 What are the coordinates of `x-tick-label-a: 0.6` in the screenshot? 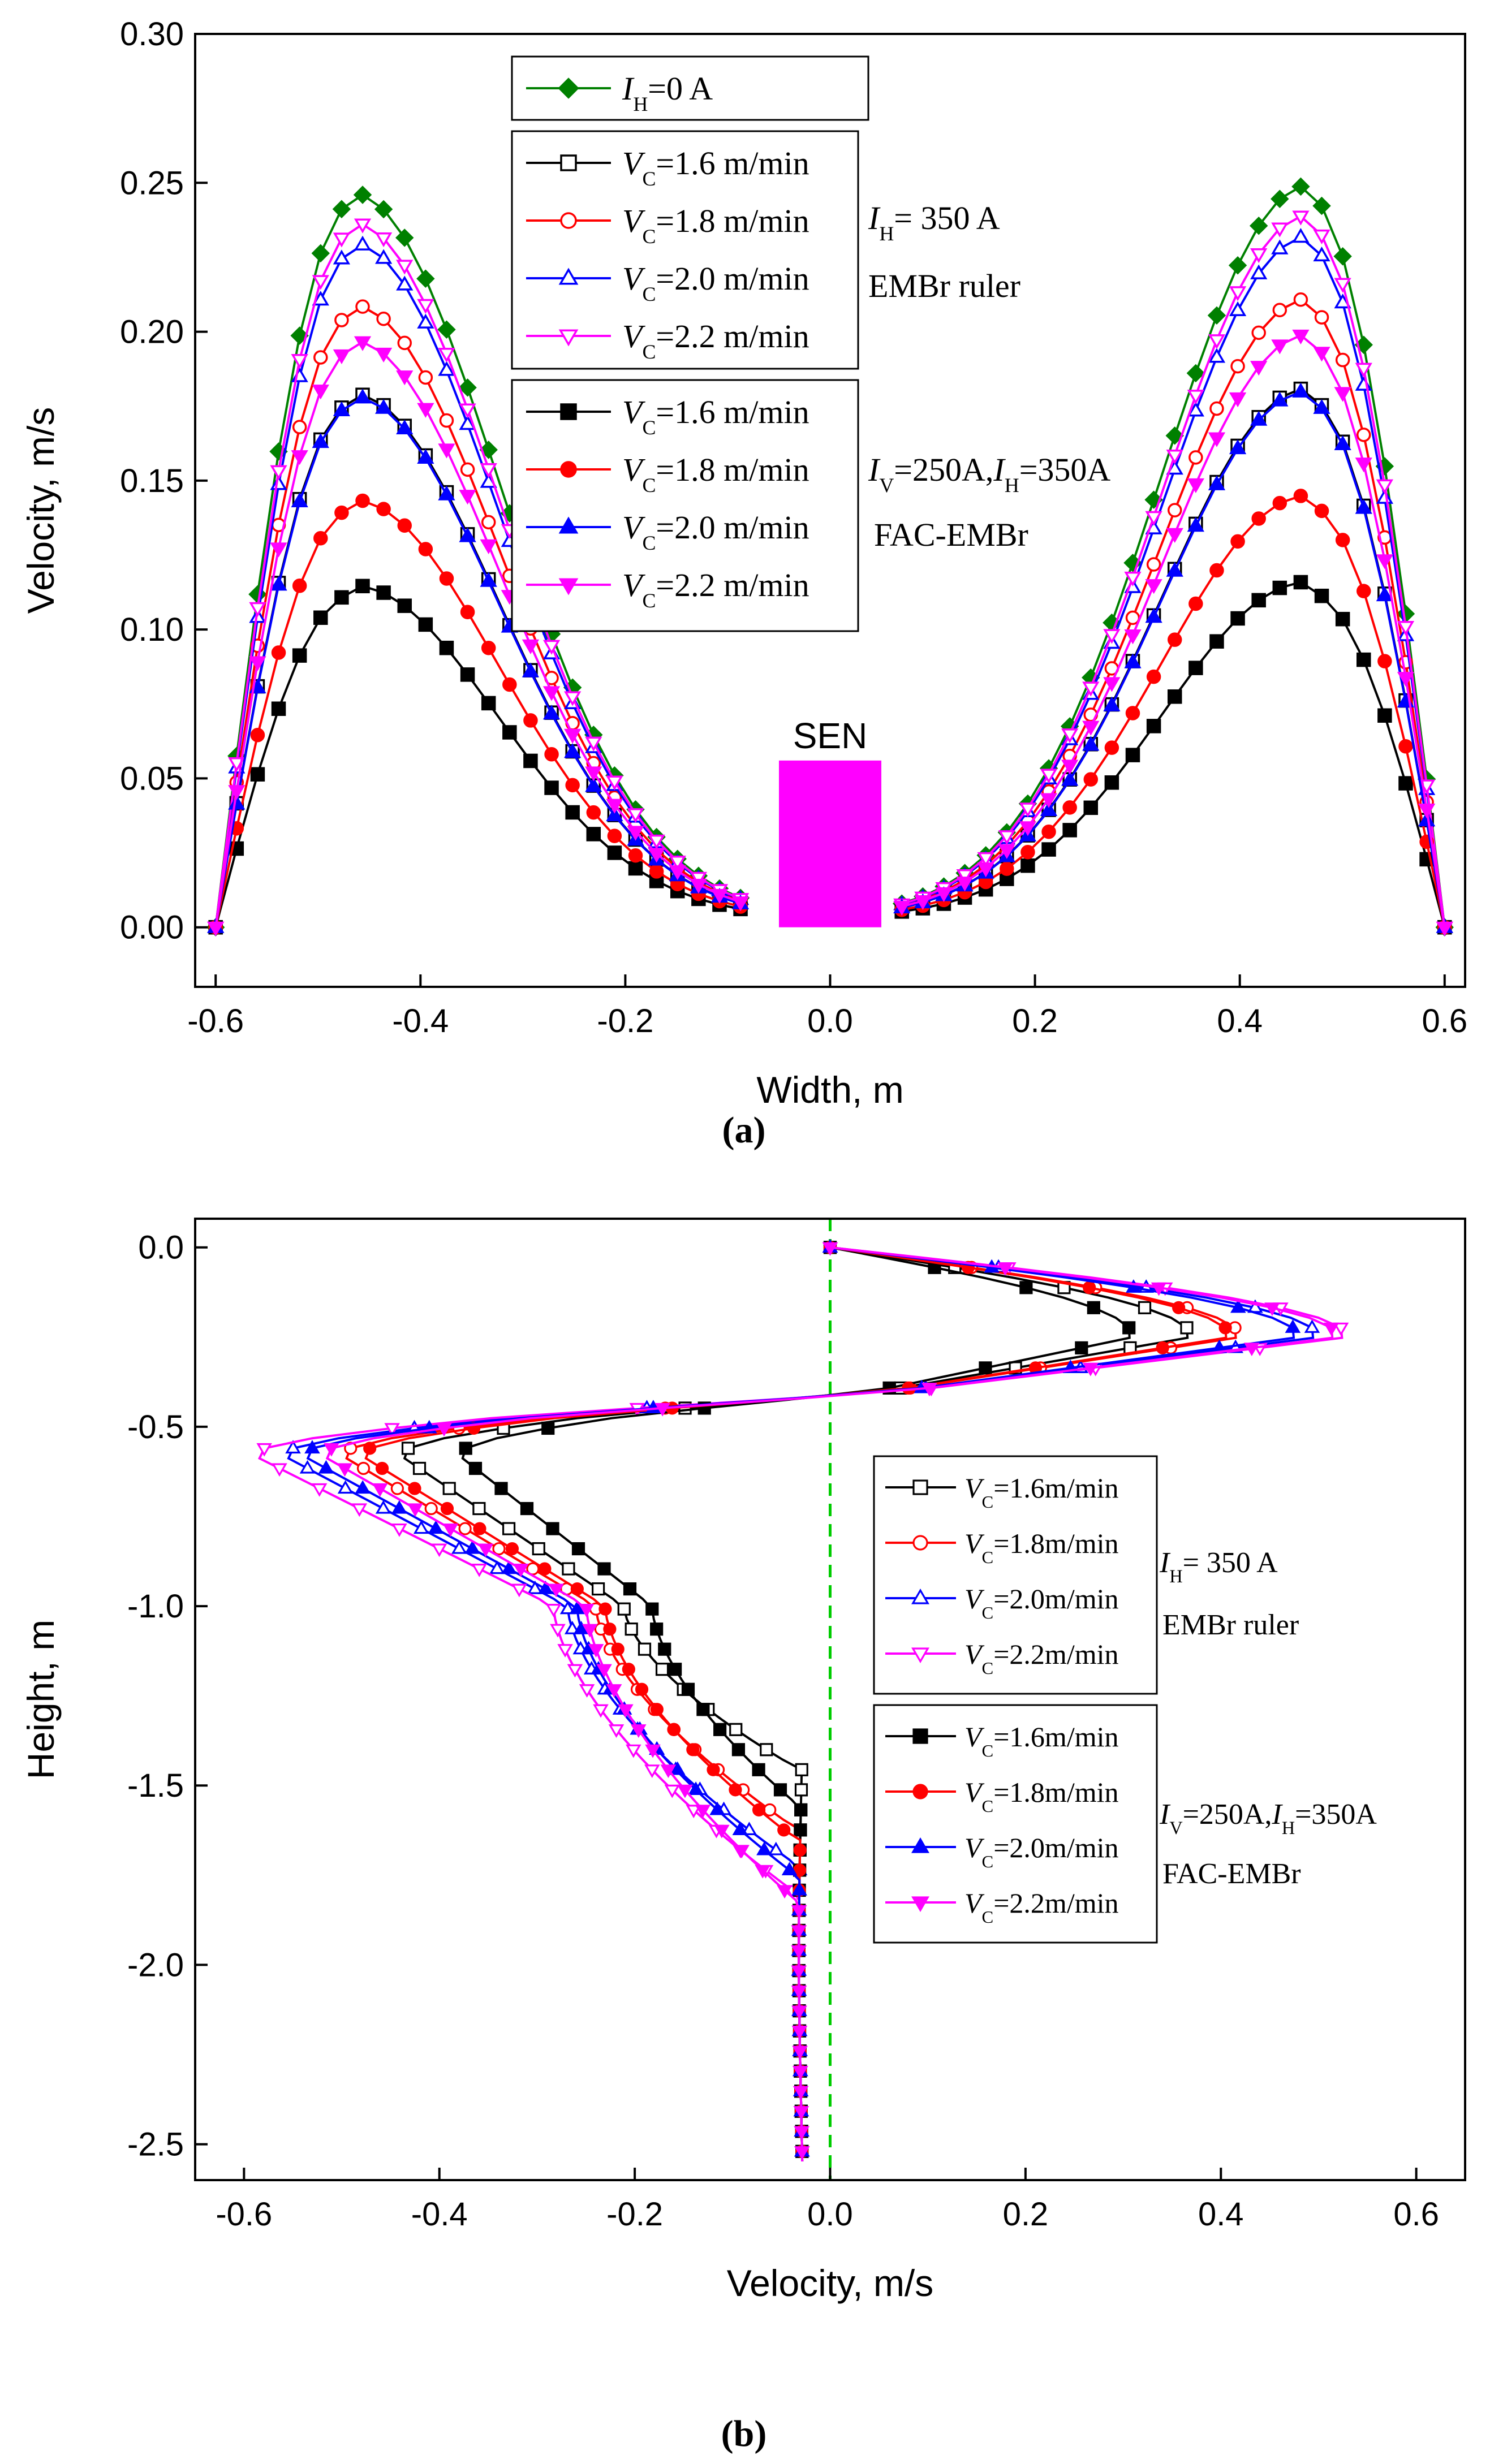 It's located at (1444, 1021).